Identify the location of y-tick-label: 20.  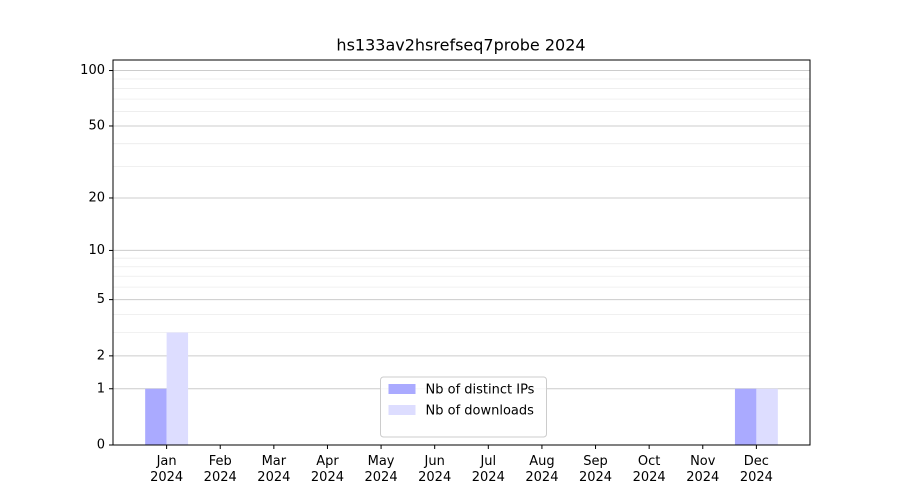
(96, 197).